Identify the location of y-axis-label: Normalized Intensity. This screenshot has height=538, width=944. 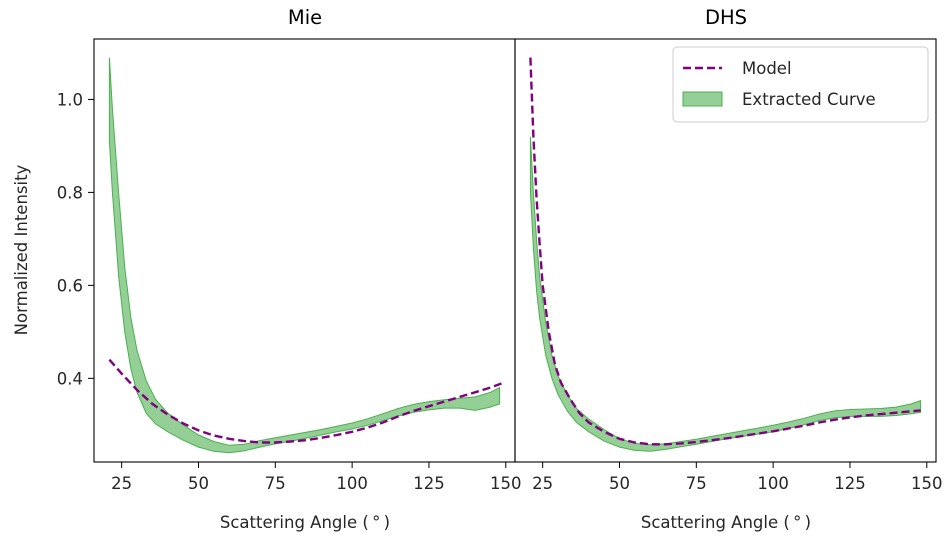
(21, 249).